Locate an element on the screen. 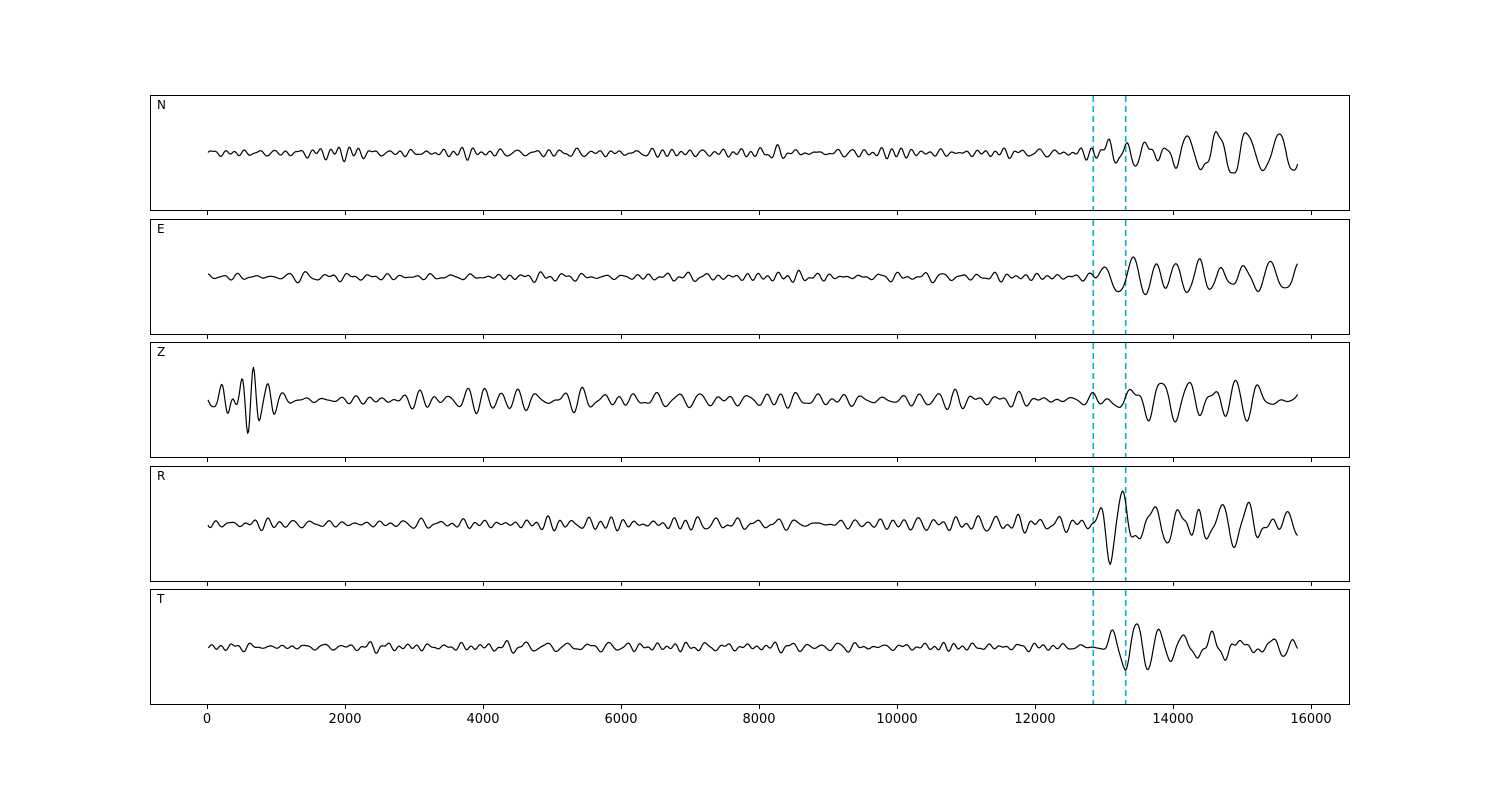 The height and width of the screenshot is (800, 1500). x-axis-tick-label: 10000 is located at coordinates (897, 719).